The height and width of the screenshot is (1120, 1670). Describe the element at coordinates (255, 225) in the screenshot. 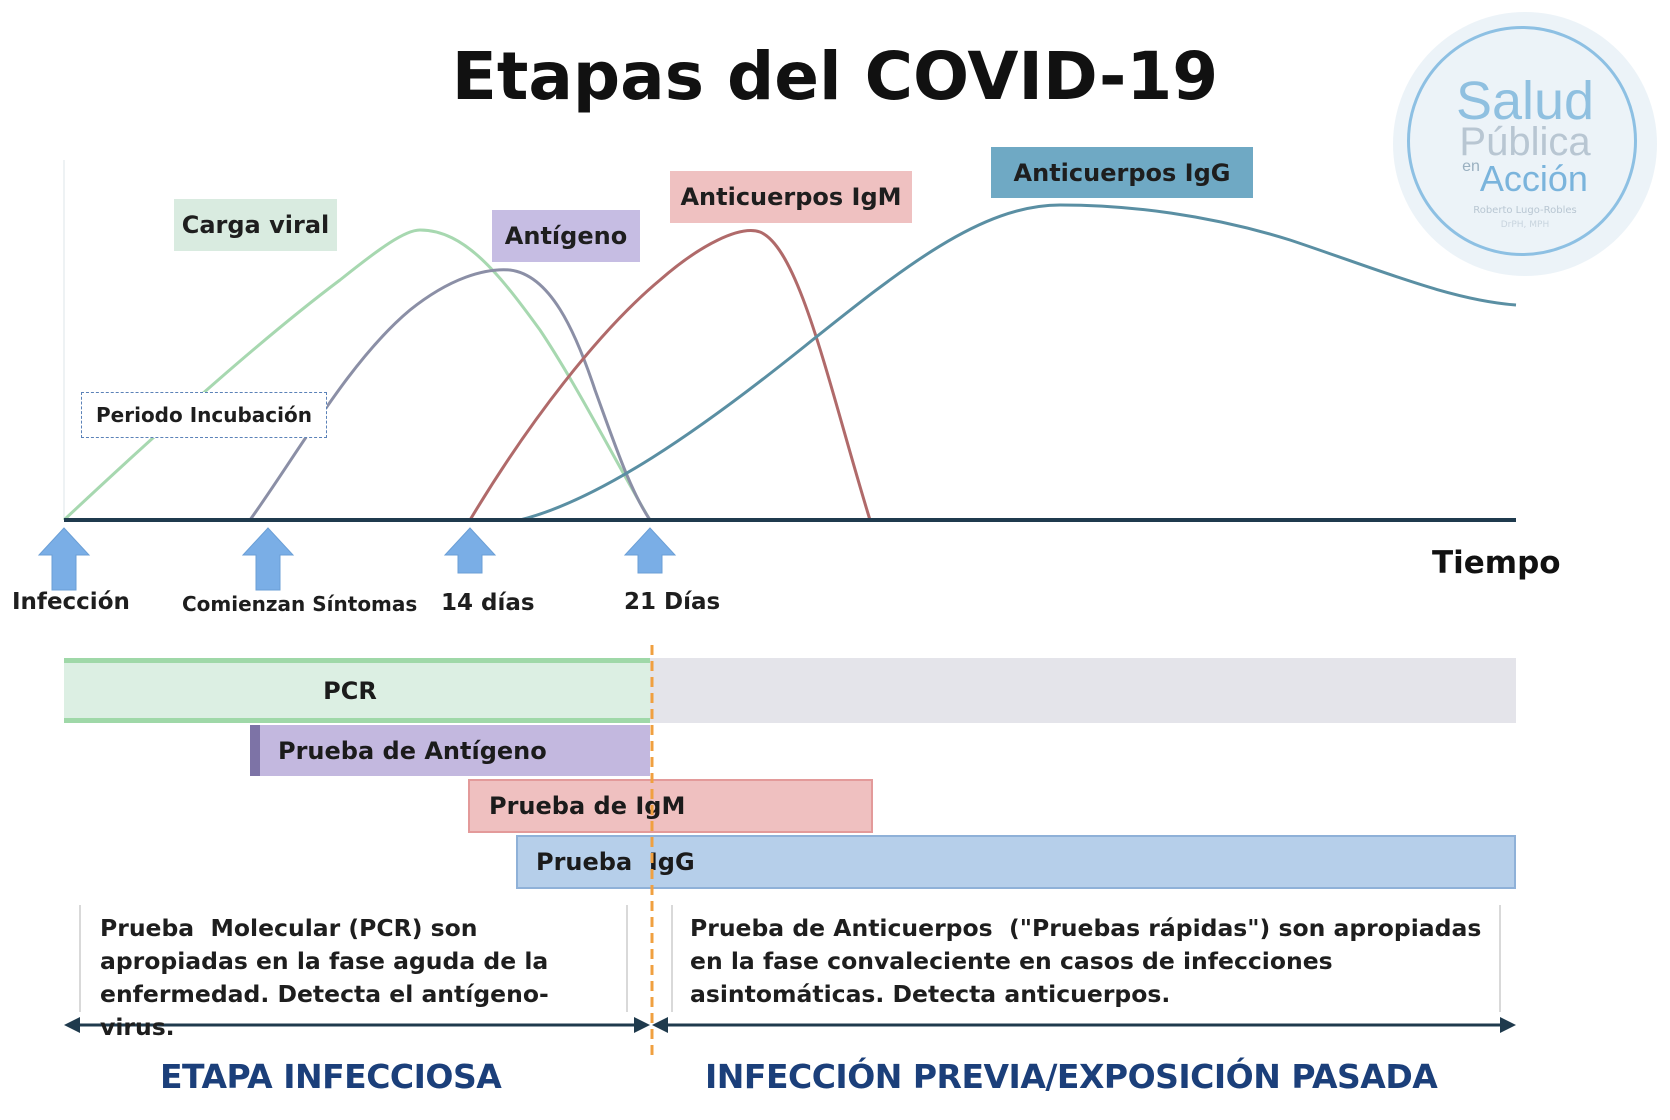

I see `viral-load-label: Carga viral` at that location.